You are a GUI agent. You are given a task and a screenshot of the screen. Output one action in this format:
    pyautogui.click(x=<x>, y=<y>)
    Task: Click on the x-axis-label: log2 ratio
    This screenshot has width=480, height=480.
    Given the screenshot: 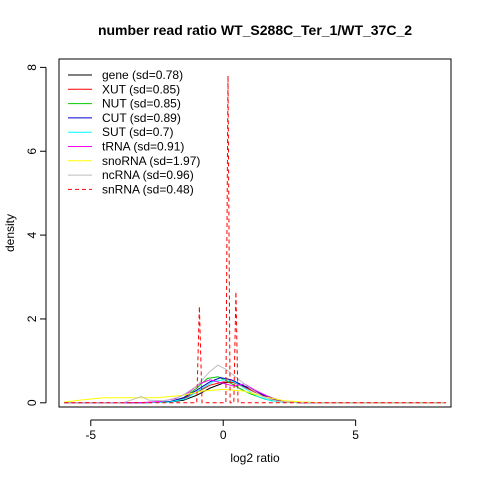 What is the action you would take?
    pyautogui.click(x=255, y=458)
    